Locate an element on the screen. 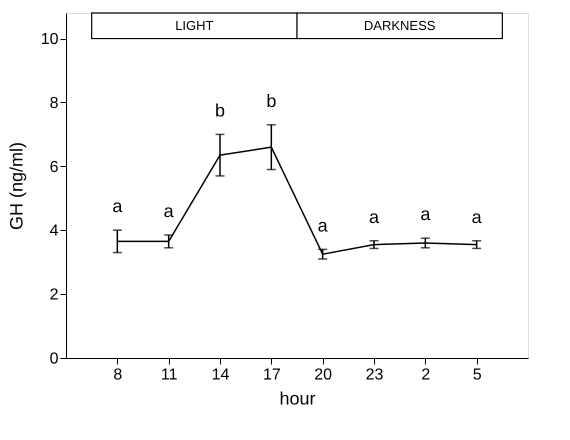 The height and width of the screenshot is (440, 570). y-tick-label: 4 is located at coordinates (54, 231).